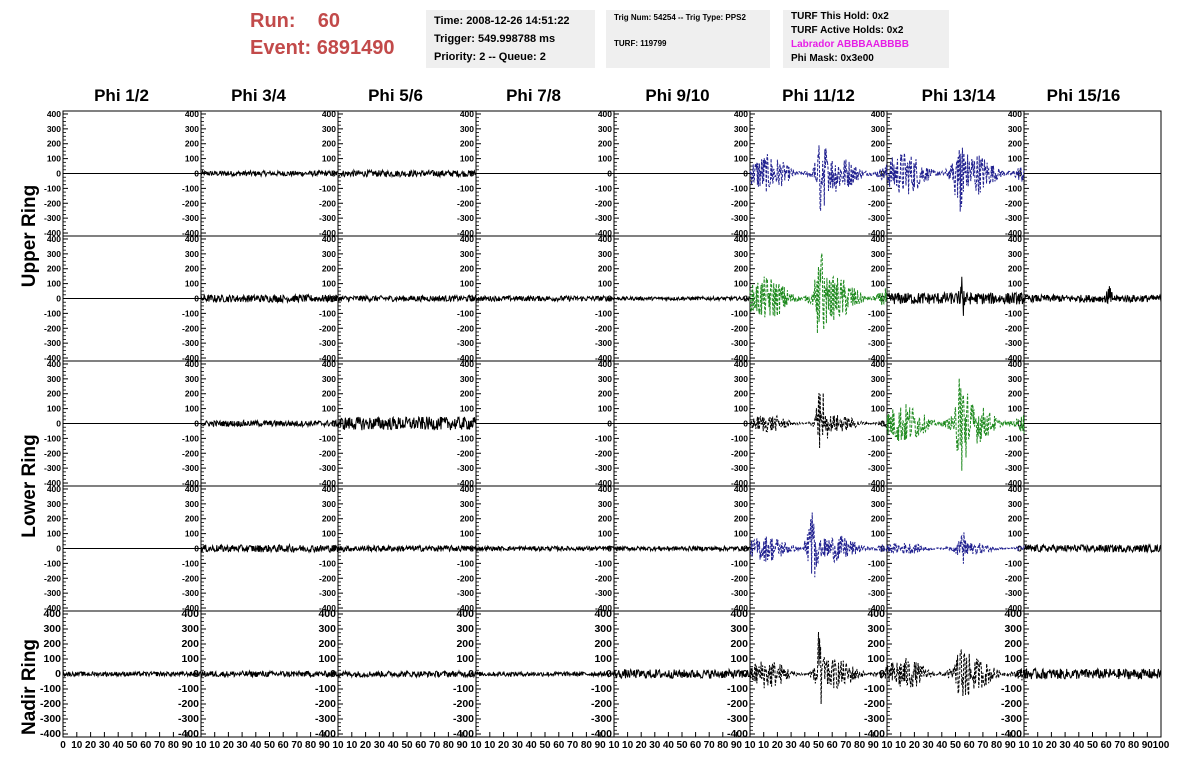 The image size is (1196, 772). I want to click on trigger-text: Trigger: 549.998788 ms, so click(495, 39).